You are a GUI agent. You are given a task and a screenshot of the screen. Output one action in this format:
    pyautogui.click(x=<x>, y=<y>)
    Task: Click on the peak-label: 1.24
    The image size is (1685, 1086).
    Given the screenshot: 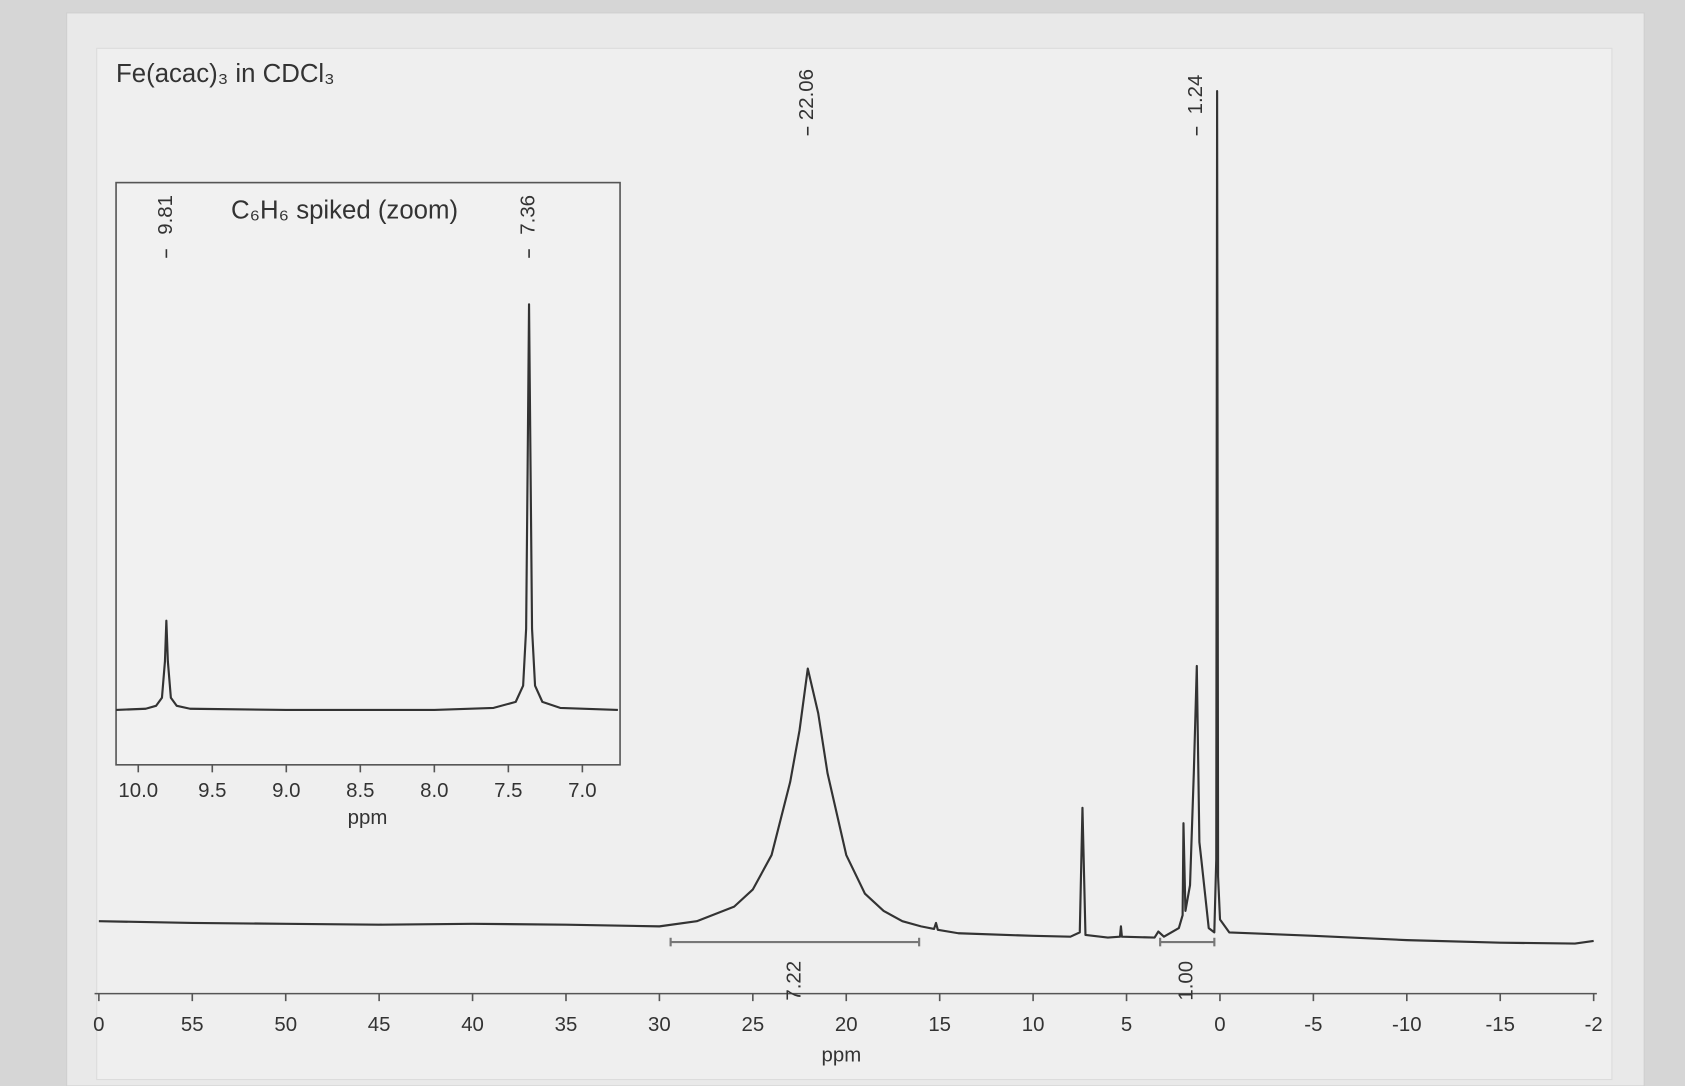 What is the action you would take?
    pyautogui.click(x=1196, y=95)
    